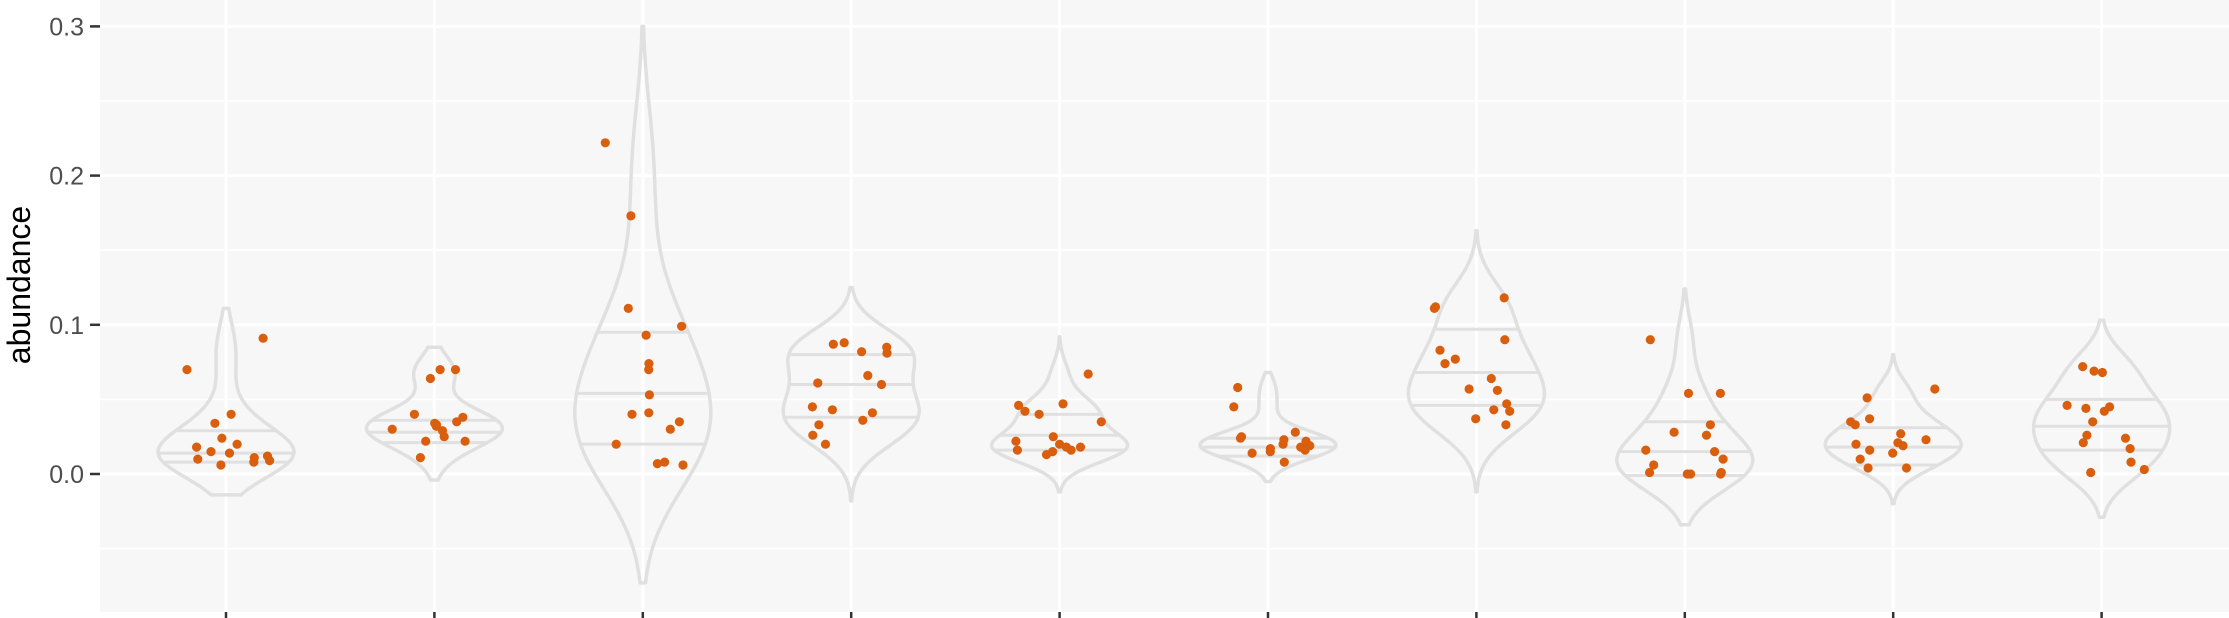 The width and height of the screenshot is (2229, 618). I want to click on y-tick-label: 0.0, so click(66, 475).